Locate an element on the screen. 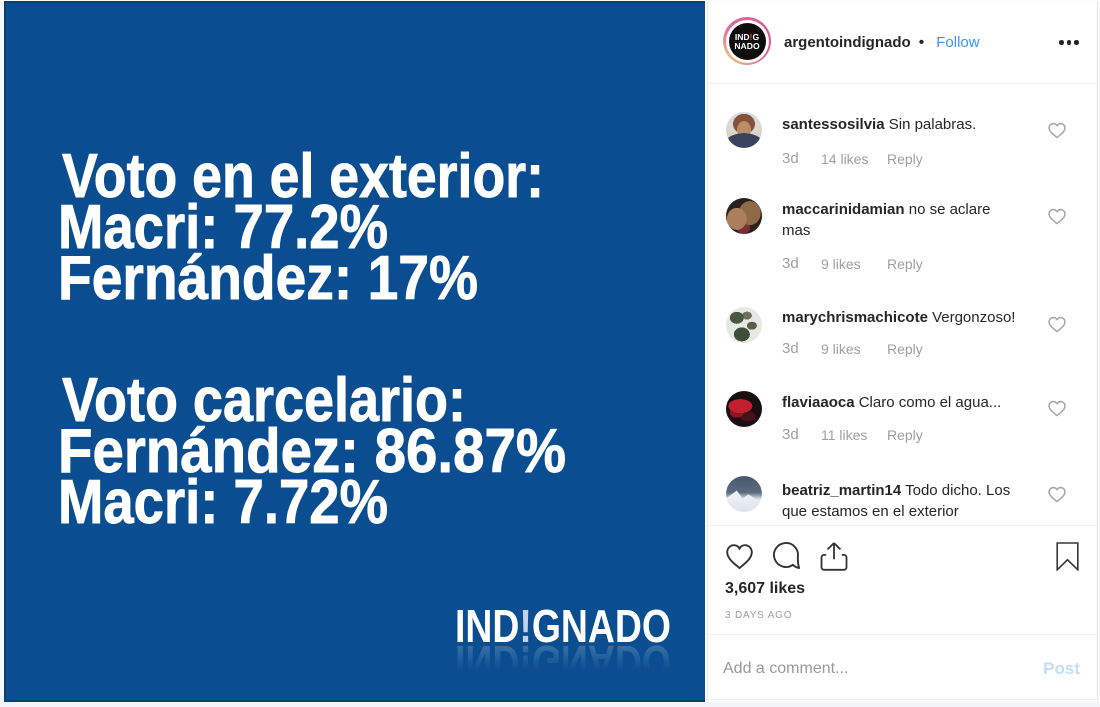 The height and width of the screenshot is (707, 1100). svg-text: Fernández: 86.87% is located at coordinates (312, 451).